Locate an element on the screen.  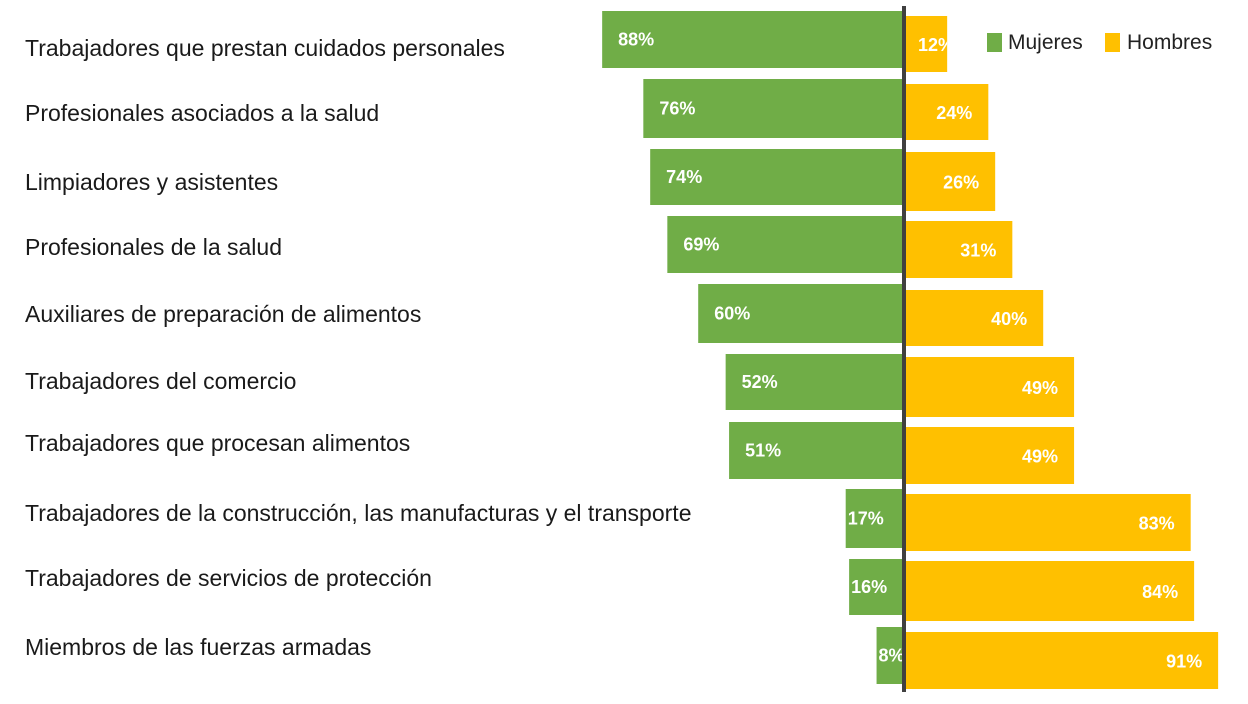
legend-swatch-hombres is located at coordinates (1112, 42).